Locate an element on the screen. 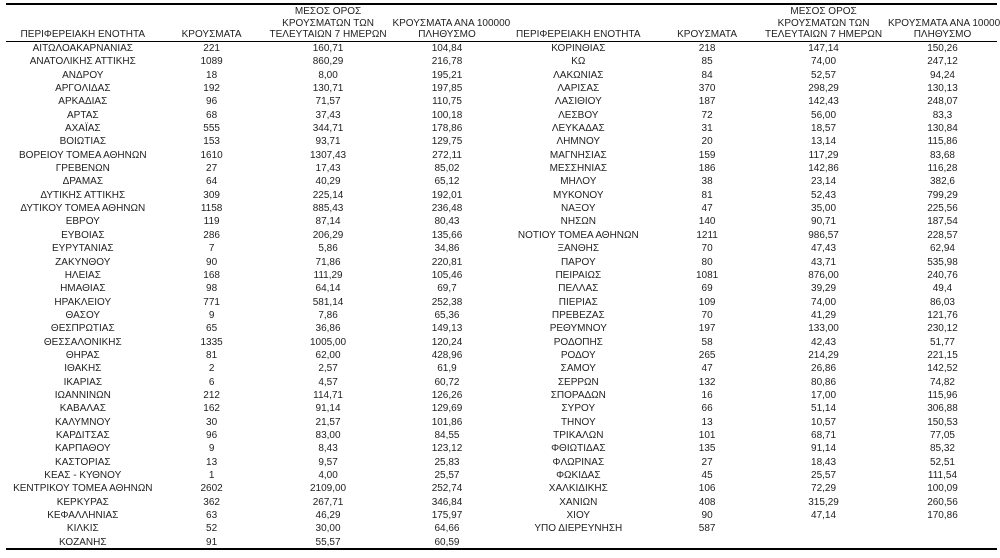 This screenshot has height=558, width=1000. region-name: ΛΑΡΙΣΑΣ is located at coordinates (578, 89).